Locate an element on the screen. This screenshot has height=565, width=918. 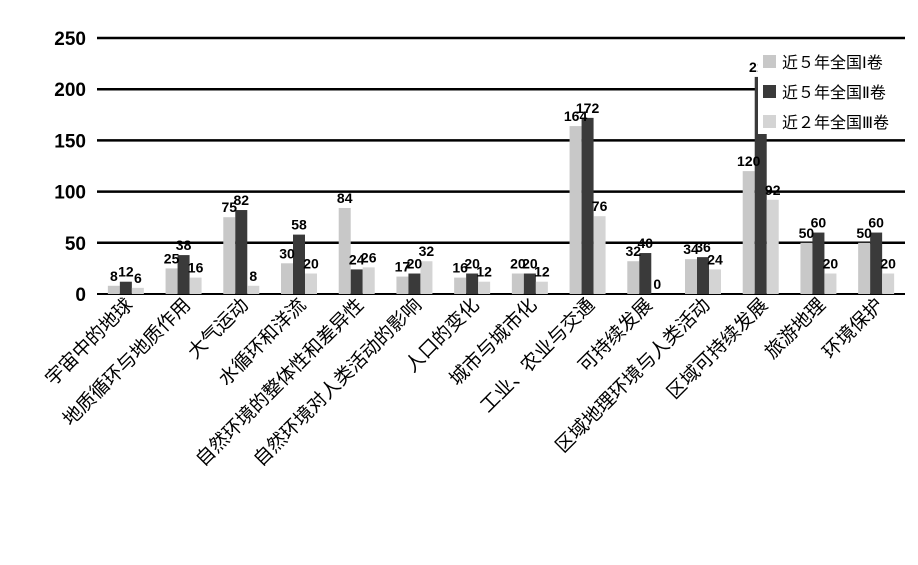
bar-s1-c9 is located at coordinates (575, 210).